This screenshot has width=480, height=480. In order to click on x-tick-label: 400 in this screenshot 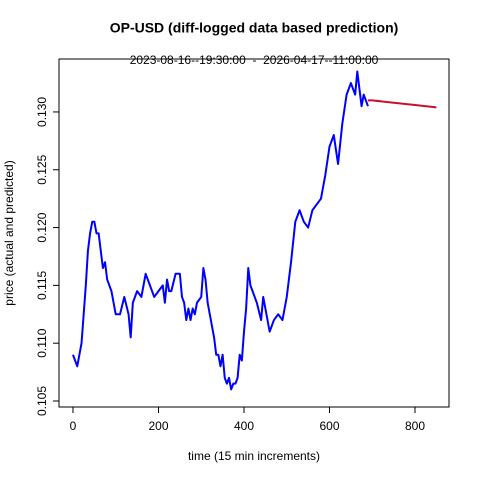, I will do `click(244, 426)`.